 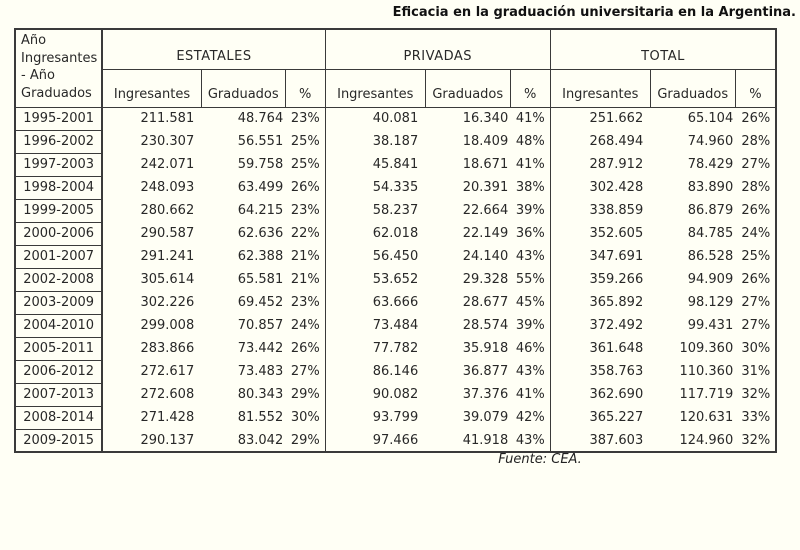 I want to click on period-cell: 2007-2013, so click(x=59, y=394).